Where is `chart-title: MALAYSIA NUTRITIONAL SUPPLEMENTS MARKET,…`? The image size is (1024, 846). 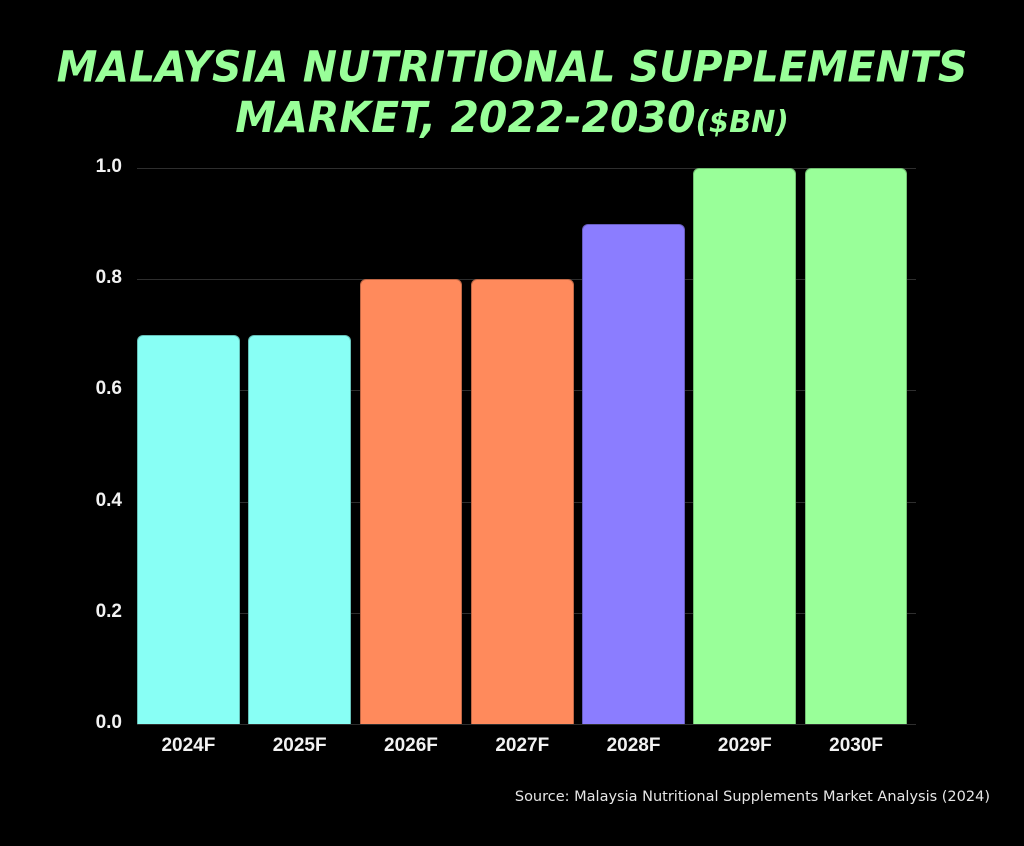 chart-title: MALAYSIA NUTRITIONAL SUPPLEMENTS MARKET,… is located at coordinates (512, 94).